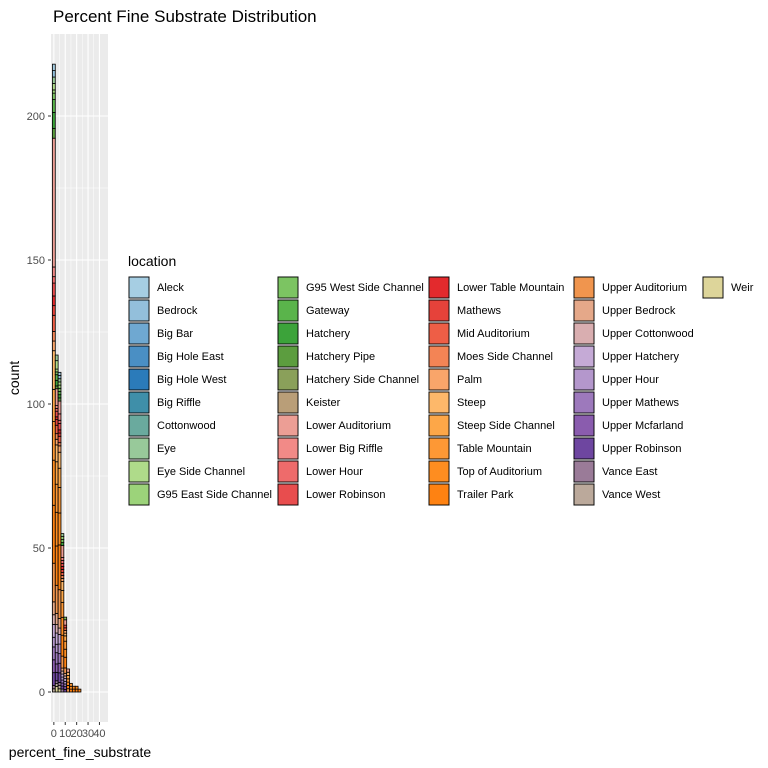  I want to click on legend-label: Lower Robinson, so click(346, 495).